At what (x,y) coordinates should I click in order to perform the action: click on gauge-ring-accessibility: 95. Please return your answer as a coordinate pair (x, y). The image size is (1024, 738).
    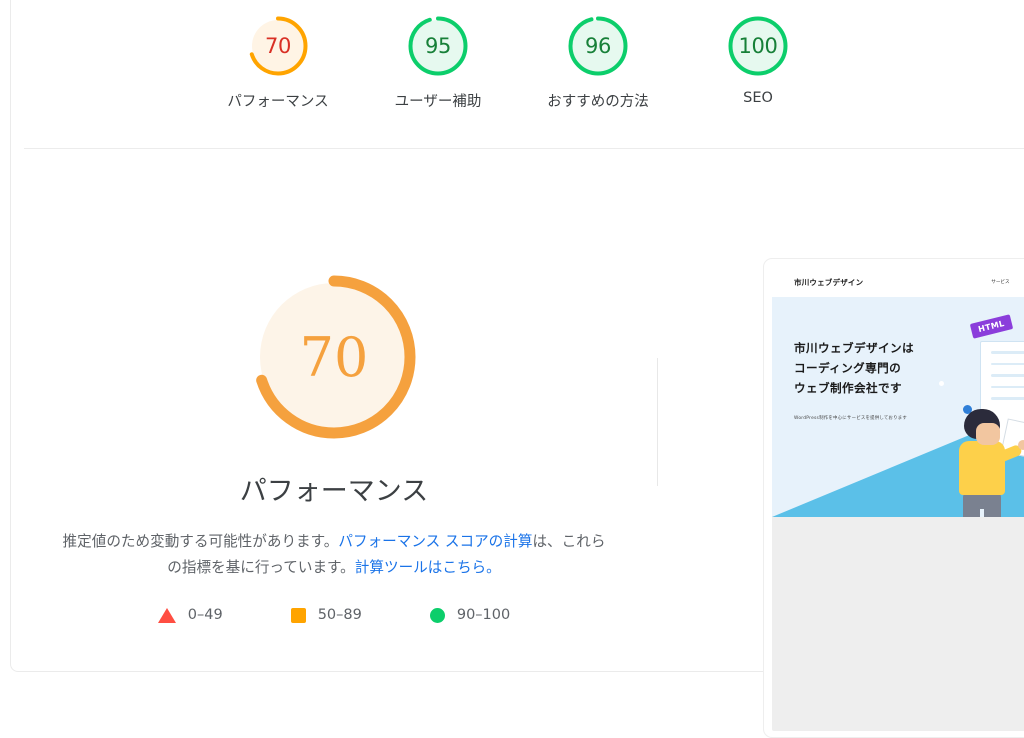
    Looking at the image, I should click on (438, 46).